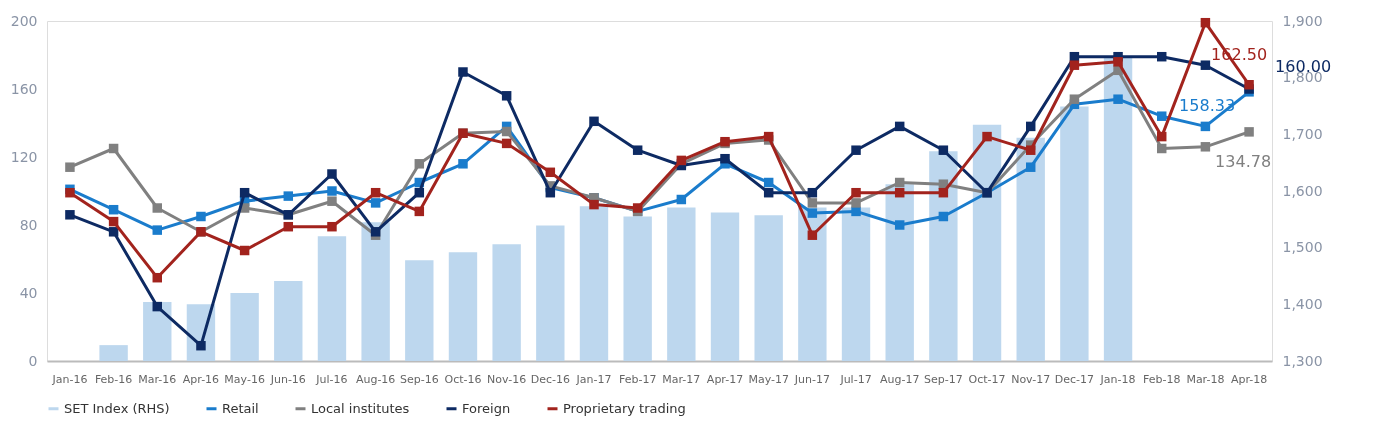  What do you see at coordinates (419, 379) in the screenshot?
I see `x-tick-label: Sep-16` at bounding box center [419, 379].